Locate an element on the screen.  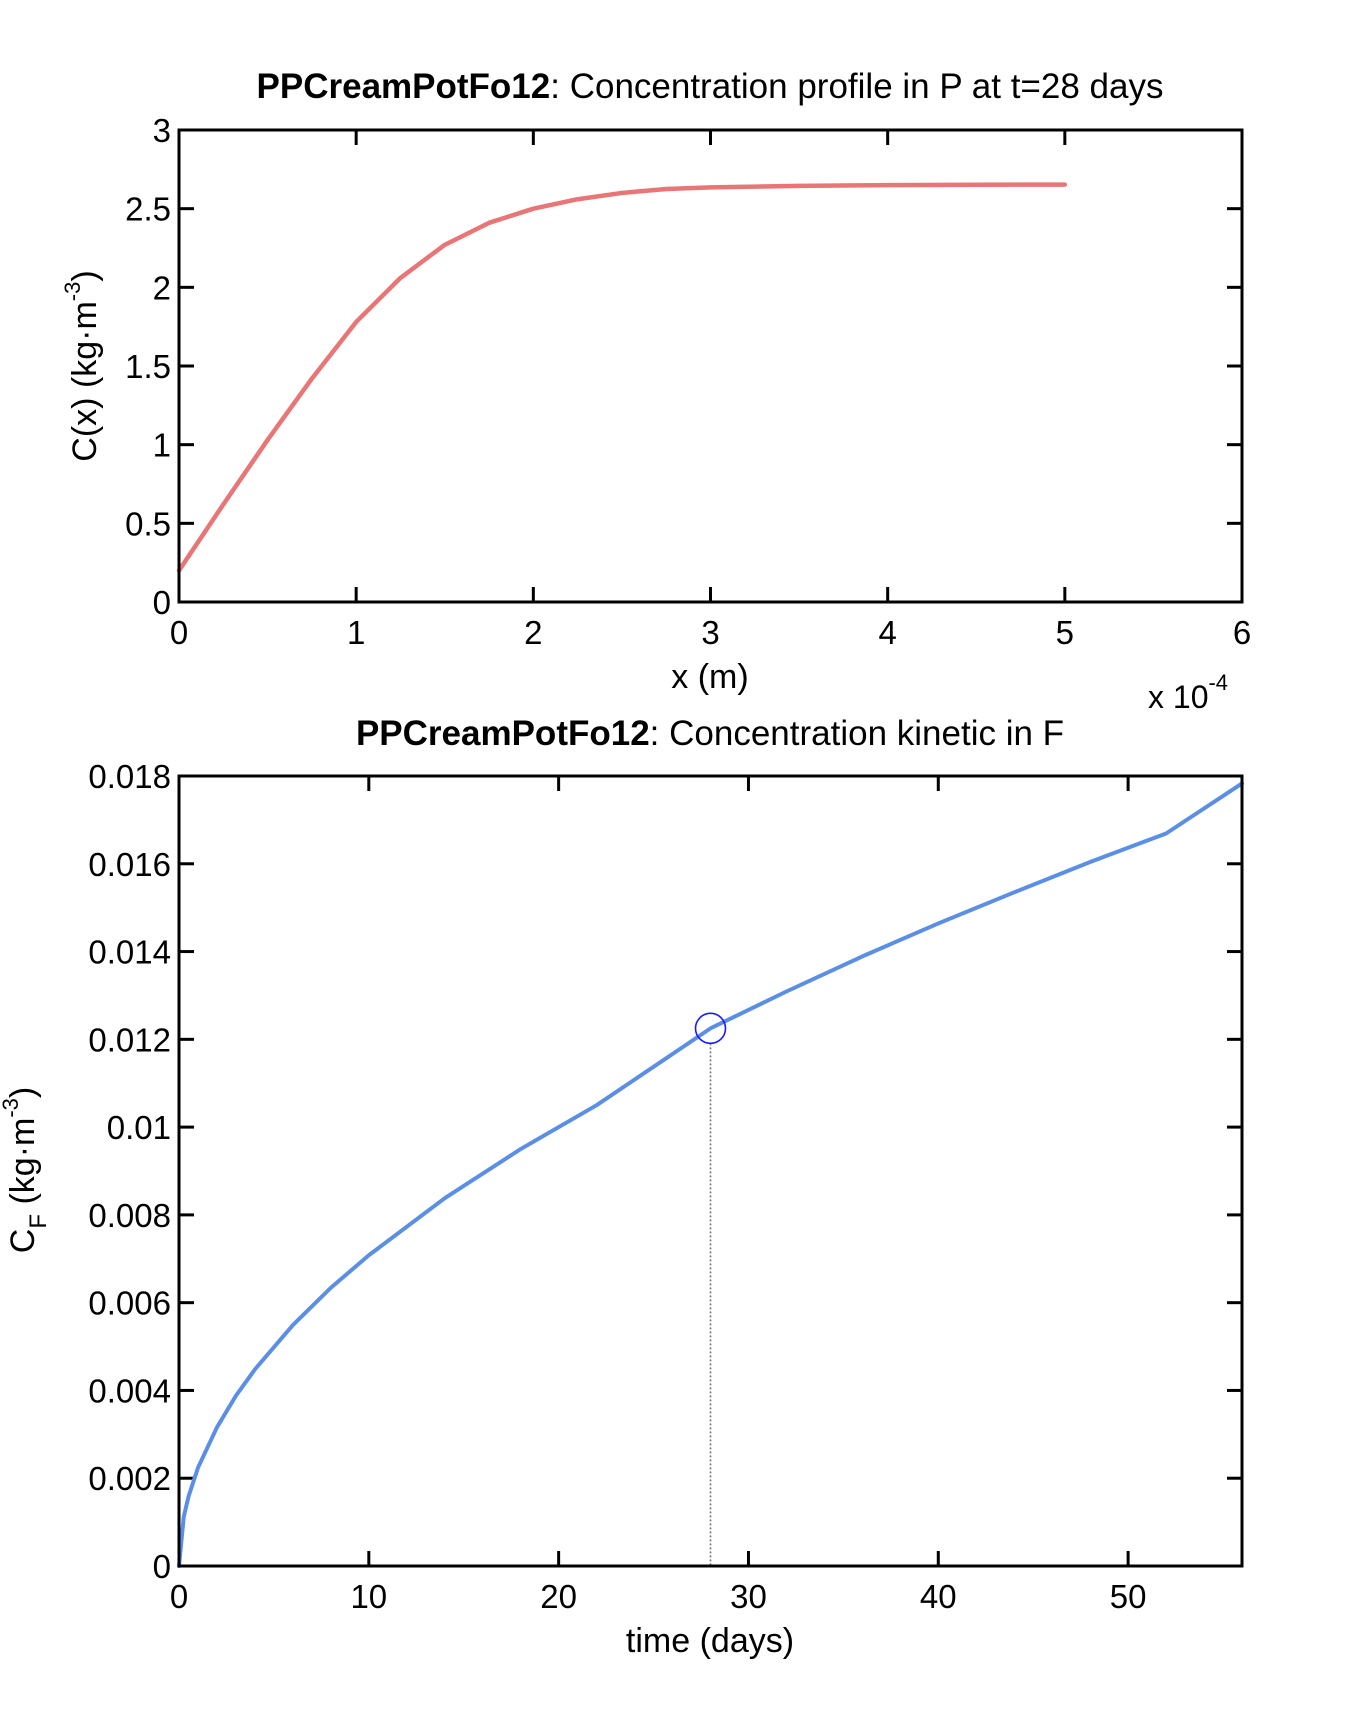
chart1-x-tick-label: 3 is located at coordinates (710, 632).